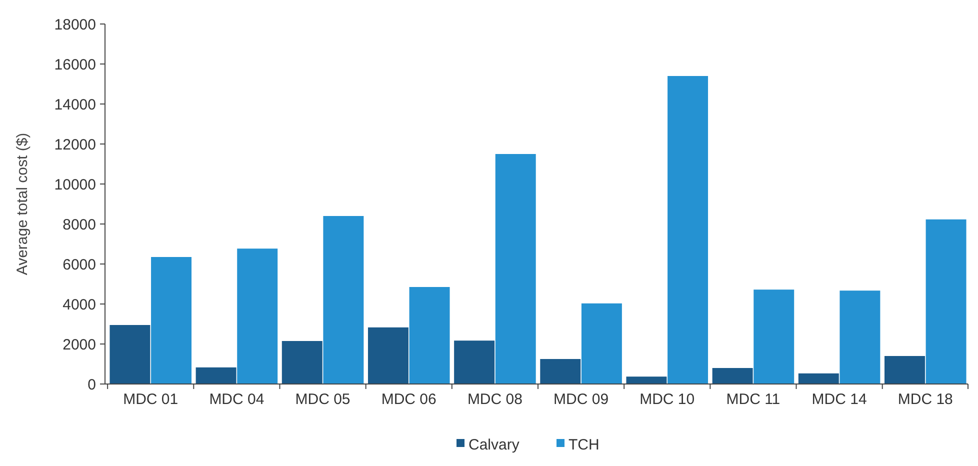 This screenshot has height=466, width=978. Describe the element at coordinates (581, 399) in the screenshot. I see `x-tick-label: MDC 09` at that location.